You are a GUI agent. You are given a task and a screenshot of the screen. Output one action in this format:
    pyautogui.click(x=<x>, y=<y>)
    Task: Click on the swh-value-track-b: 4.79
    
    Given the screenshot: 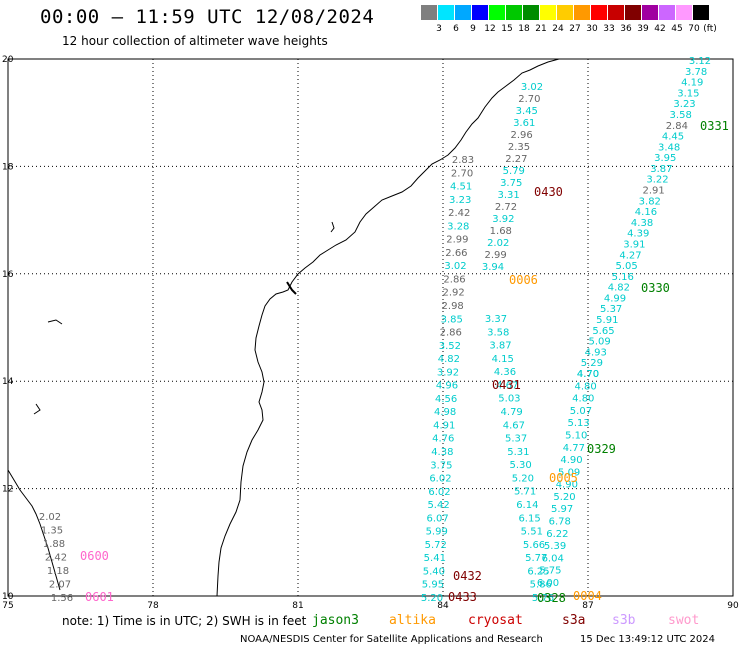 What is the action you would take?
    pyautogui.click(x=512, y=412)
    